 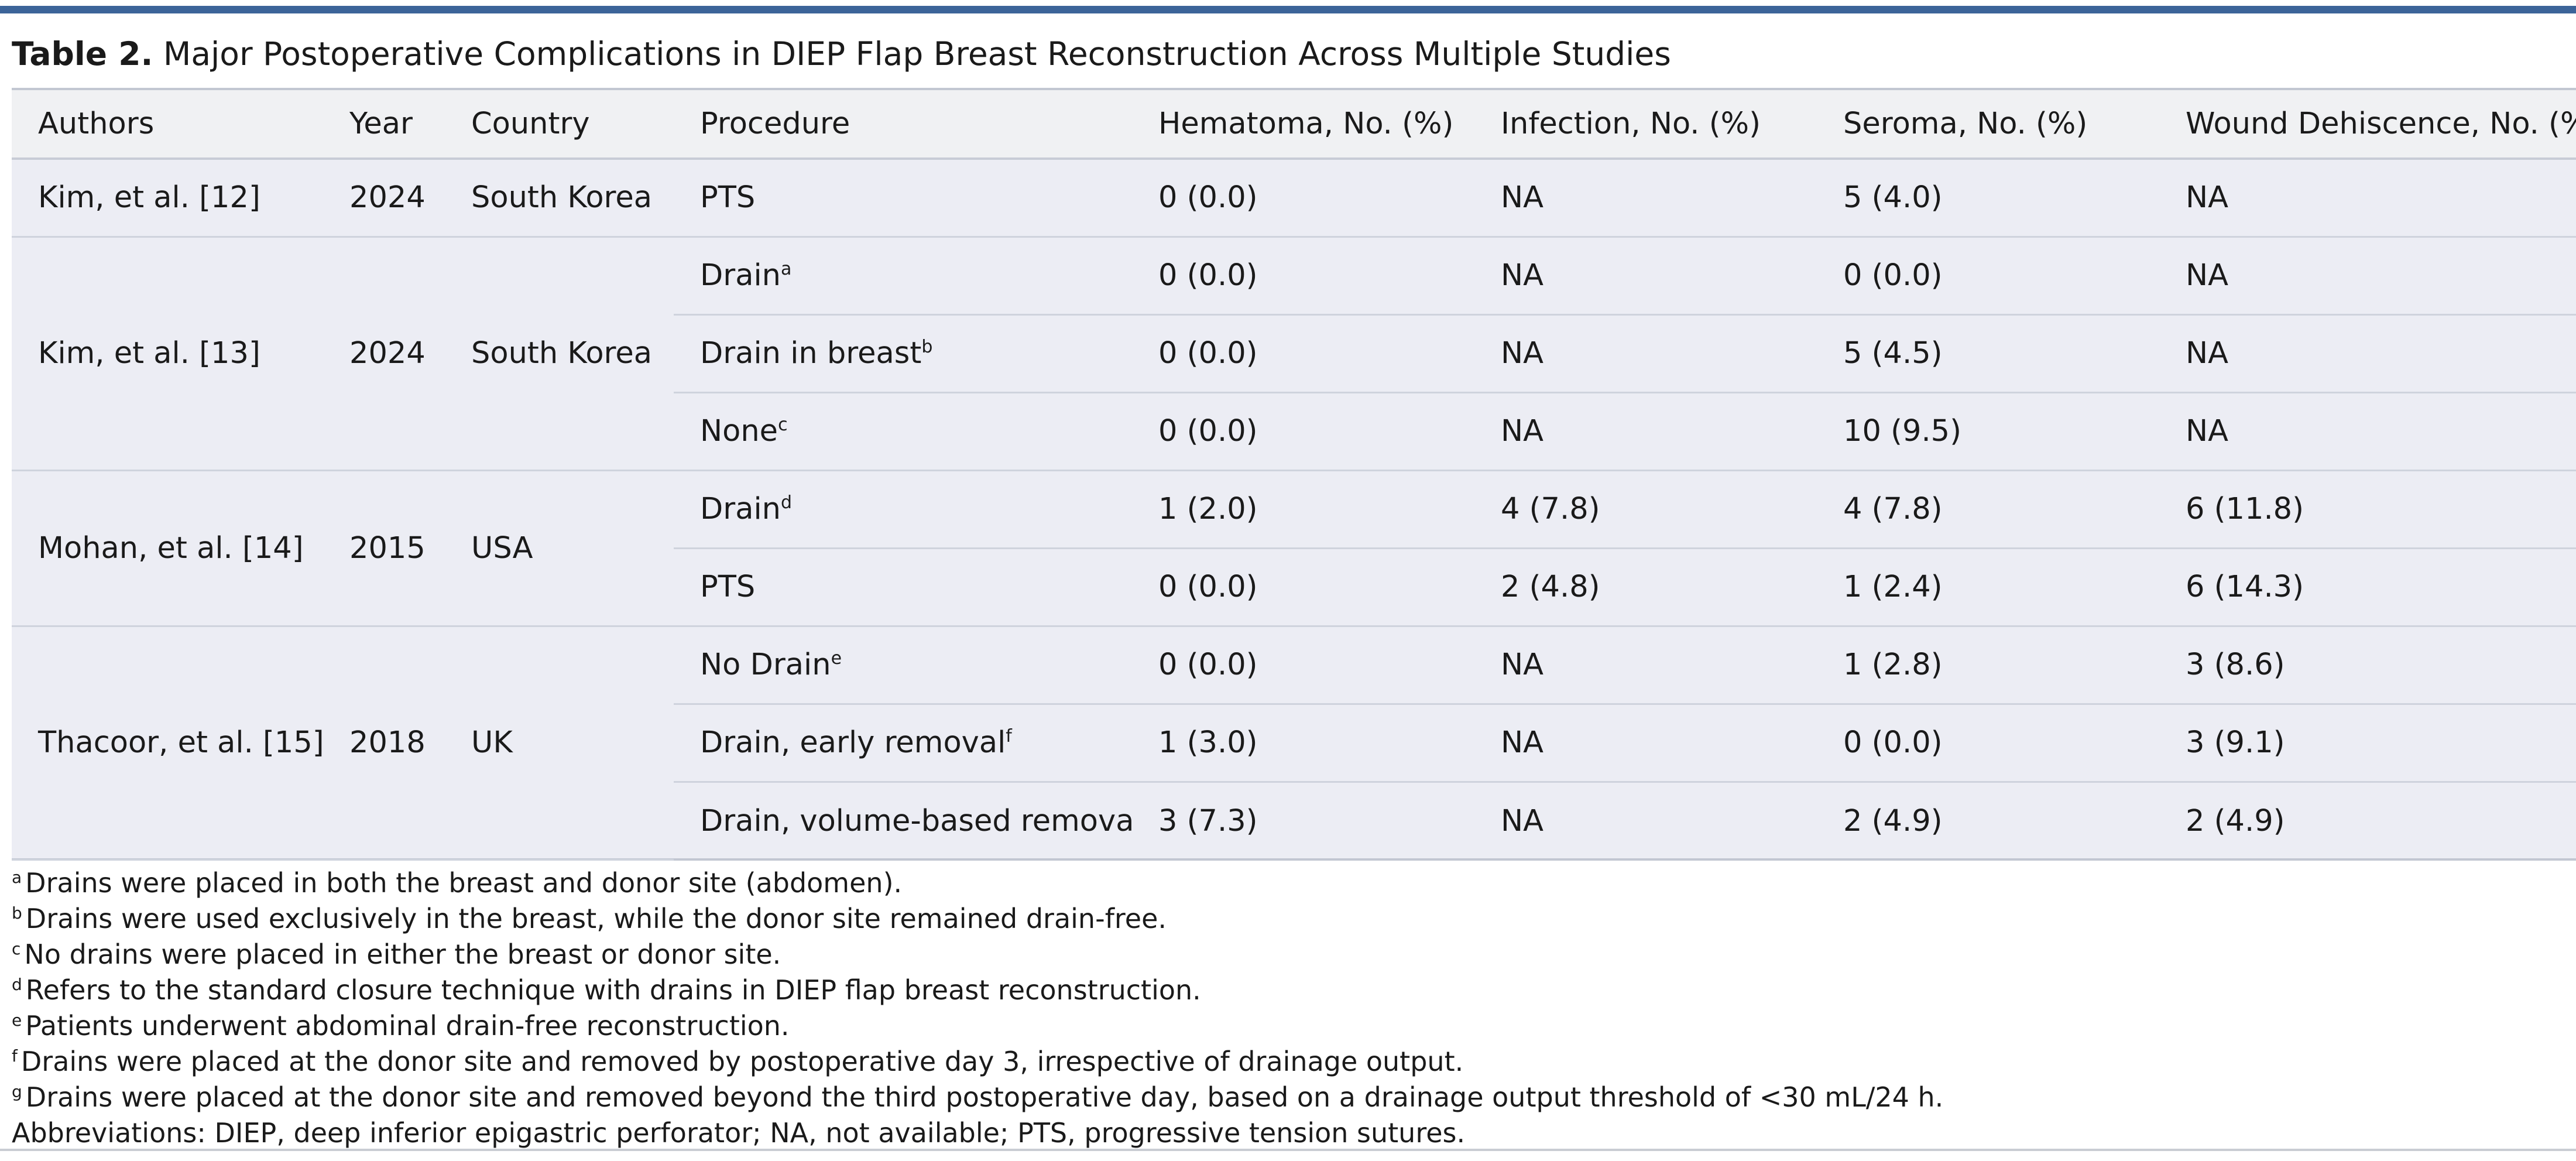 I want to click on seroma-cell: 5 (4.5), so click(x=1988, y=353).